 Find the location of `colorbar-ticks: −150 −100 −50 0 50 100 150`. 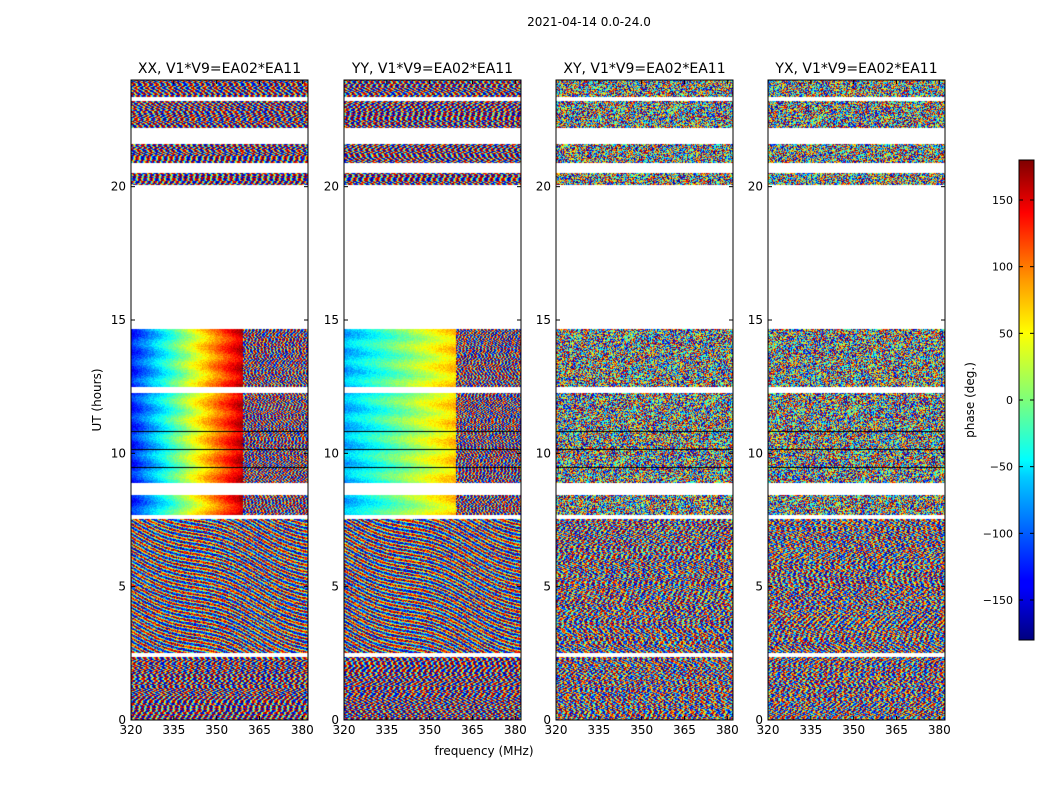

colorbar-ticks: −150 −100 −50 0 50 100 150 is located at coordinates (1008, 400).